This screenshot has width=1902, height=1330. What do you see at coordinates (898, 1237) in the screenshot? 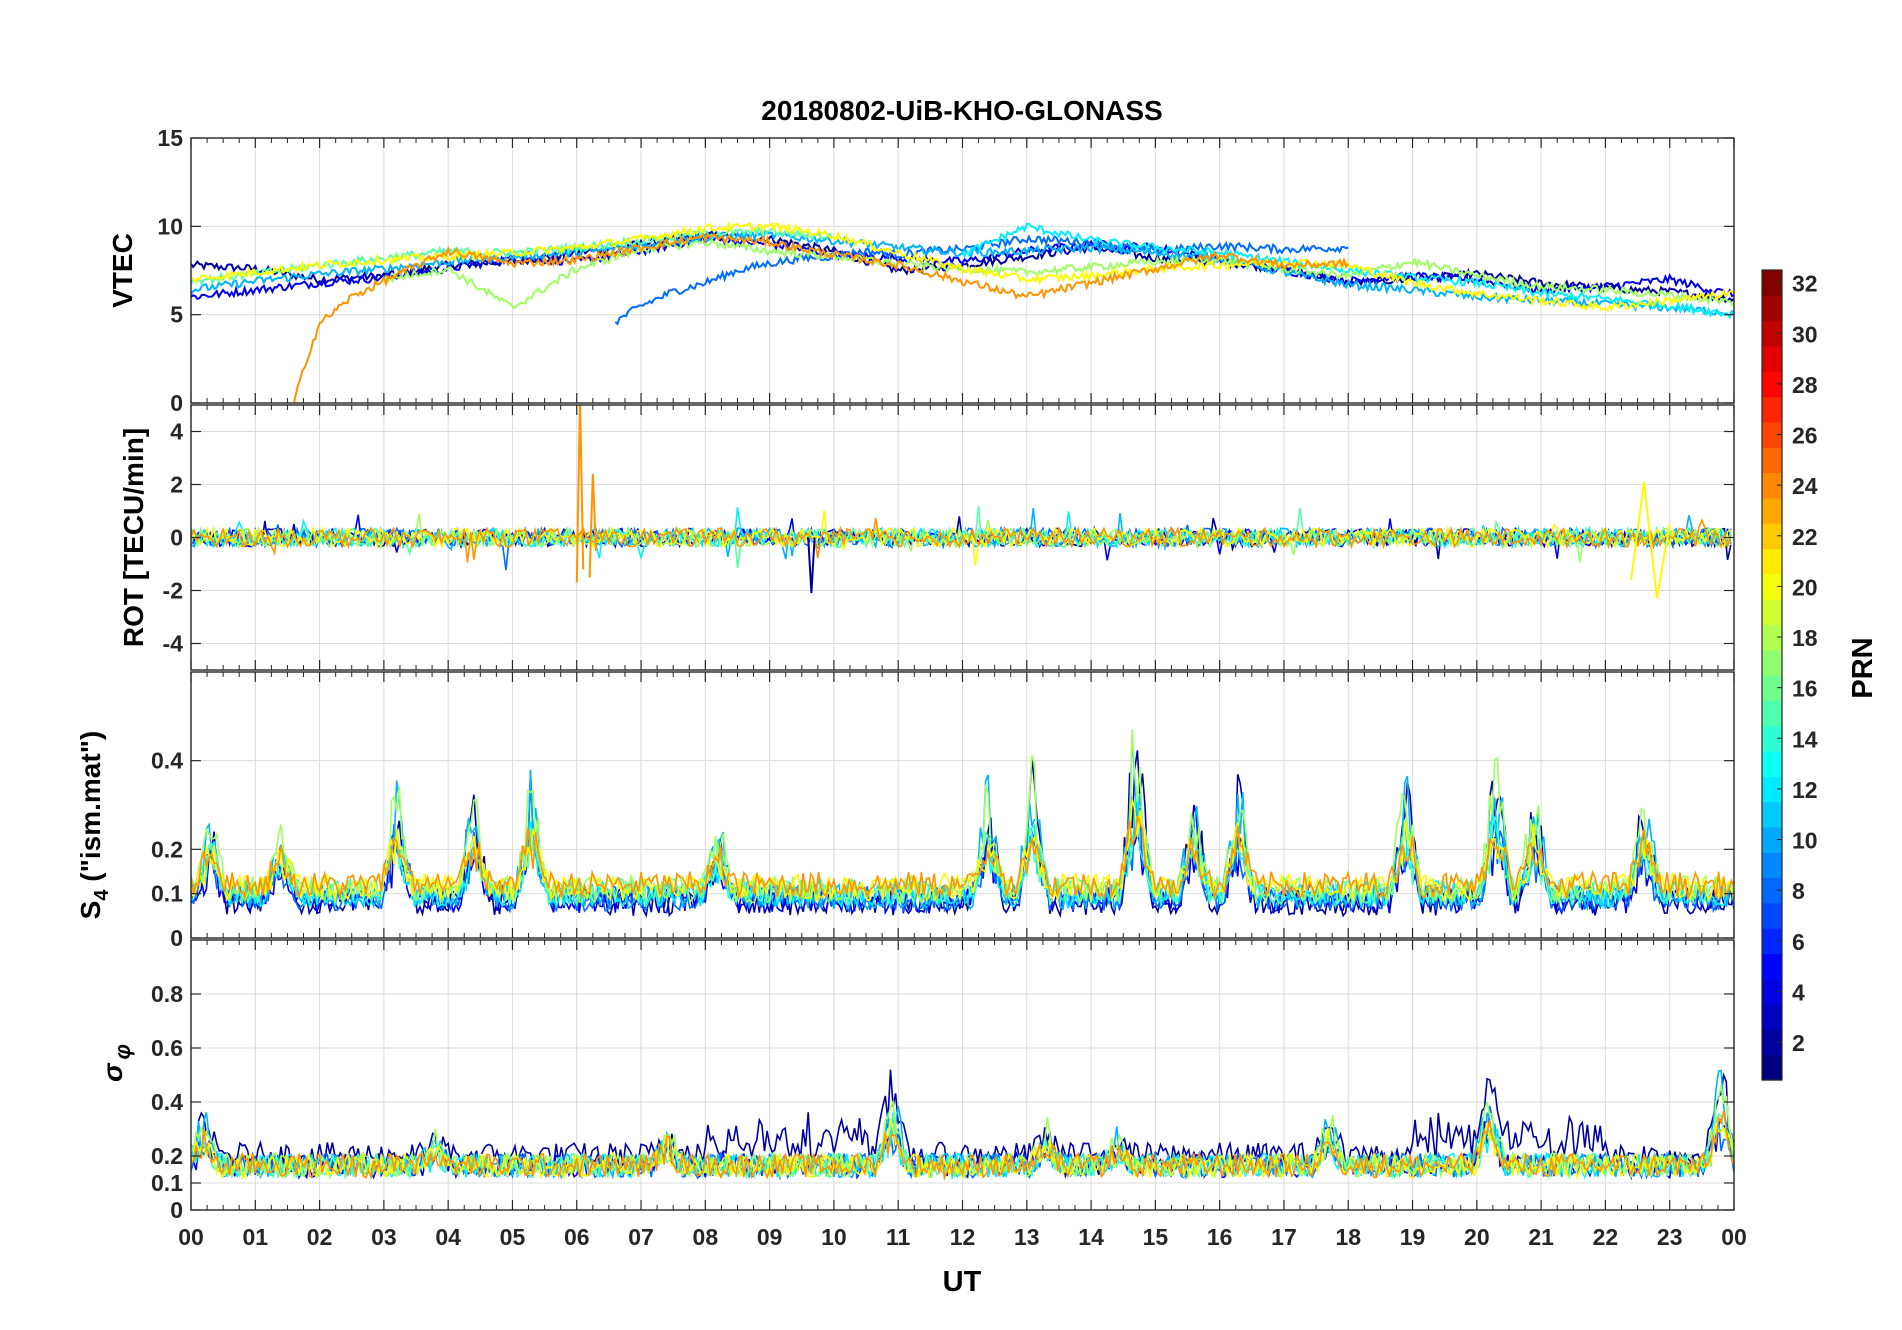
I see `x-tick-label: 11` at bounding box center [898, 1237].